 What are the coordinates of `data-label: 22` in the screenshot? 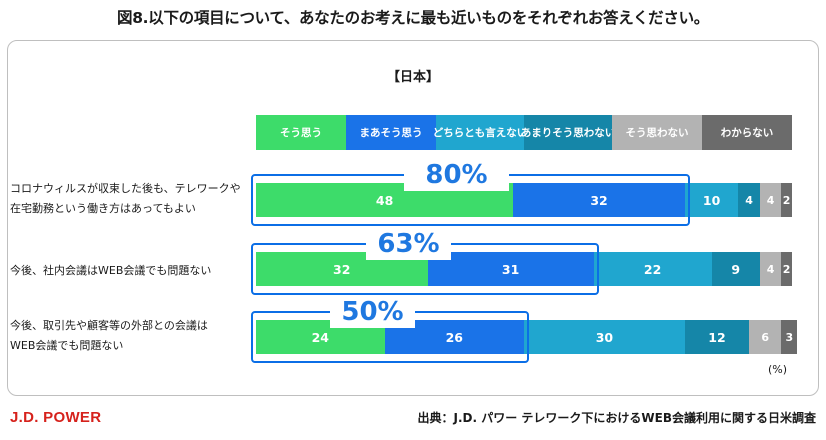 It's located at (652, 269).